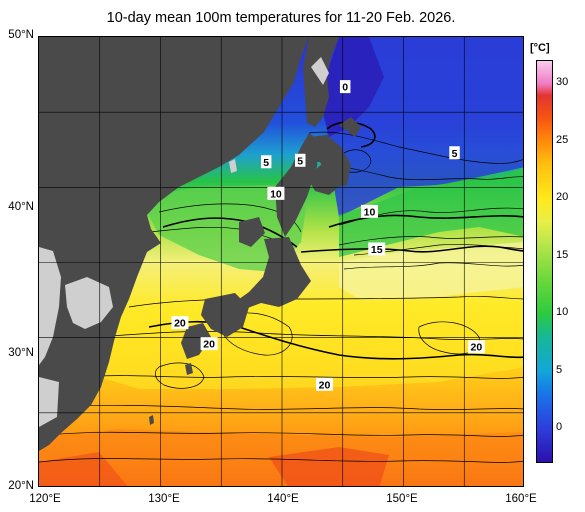 This screenshot has width=585, height=512. What do you see at coordinates (562, 139) in the screenshot?
I see `colorbar-tick-label: 25` at bounding box center [562, 139].